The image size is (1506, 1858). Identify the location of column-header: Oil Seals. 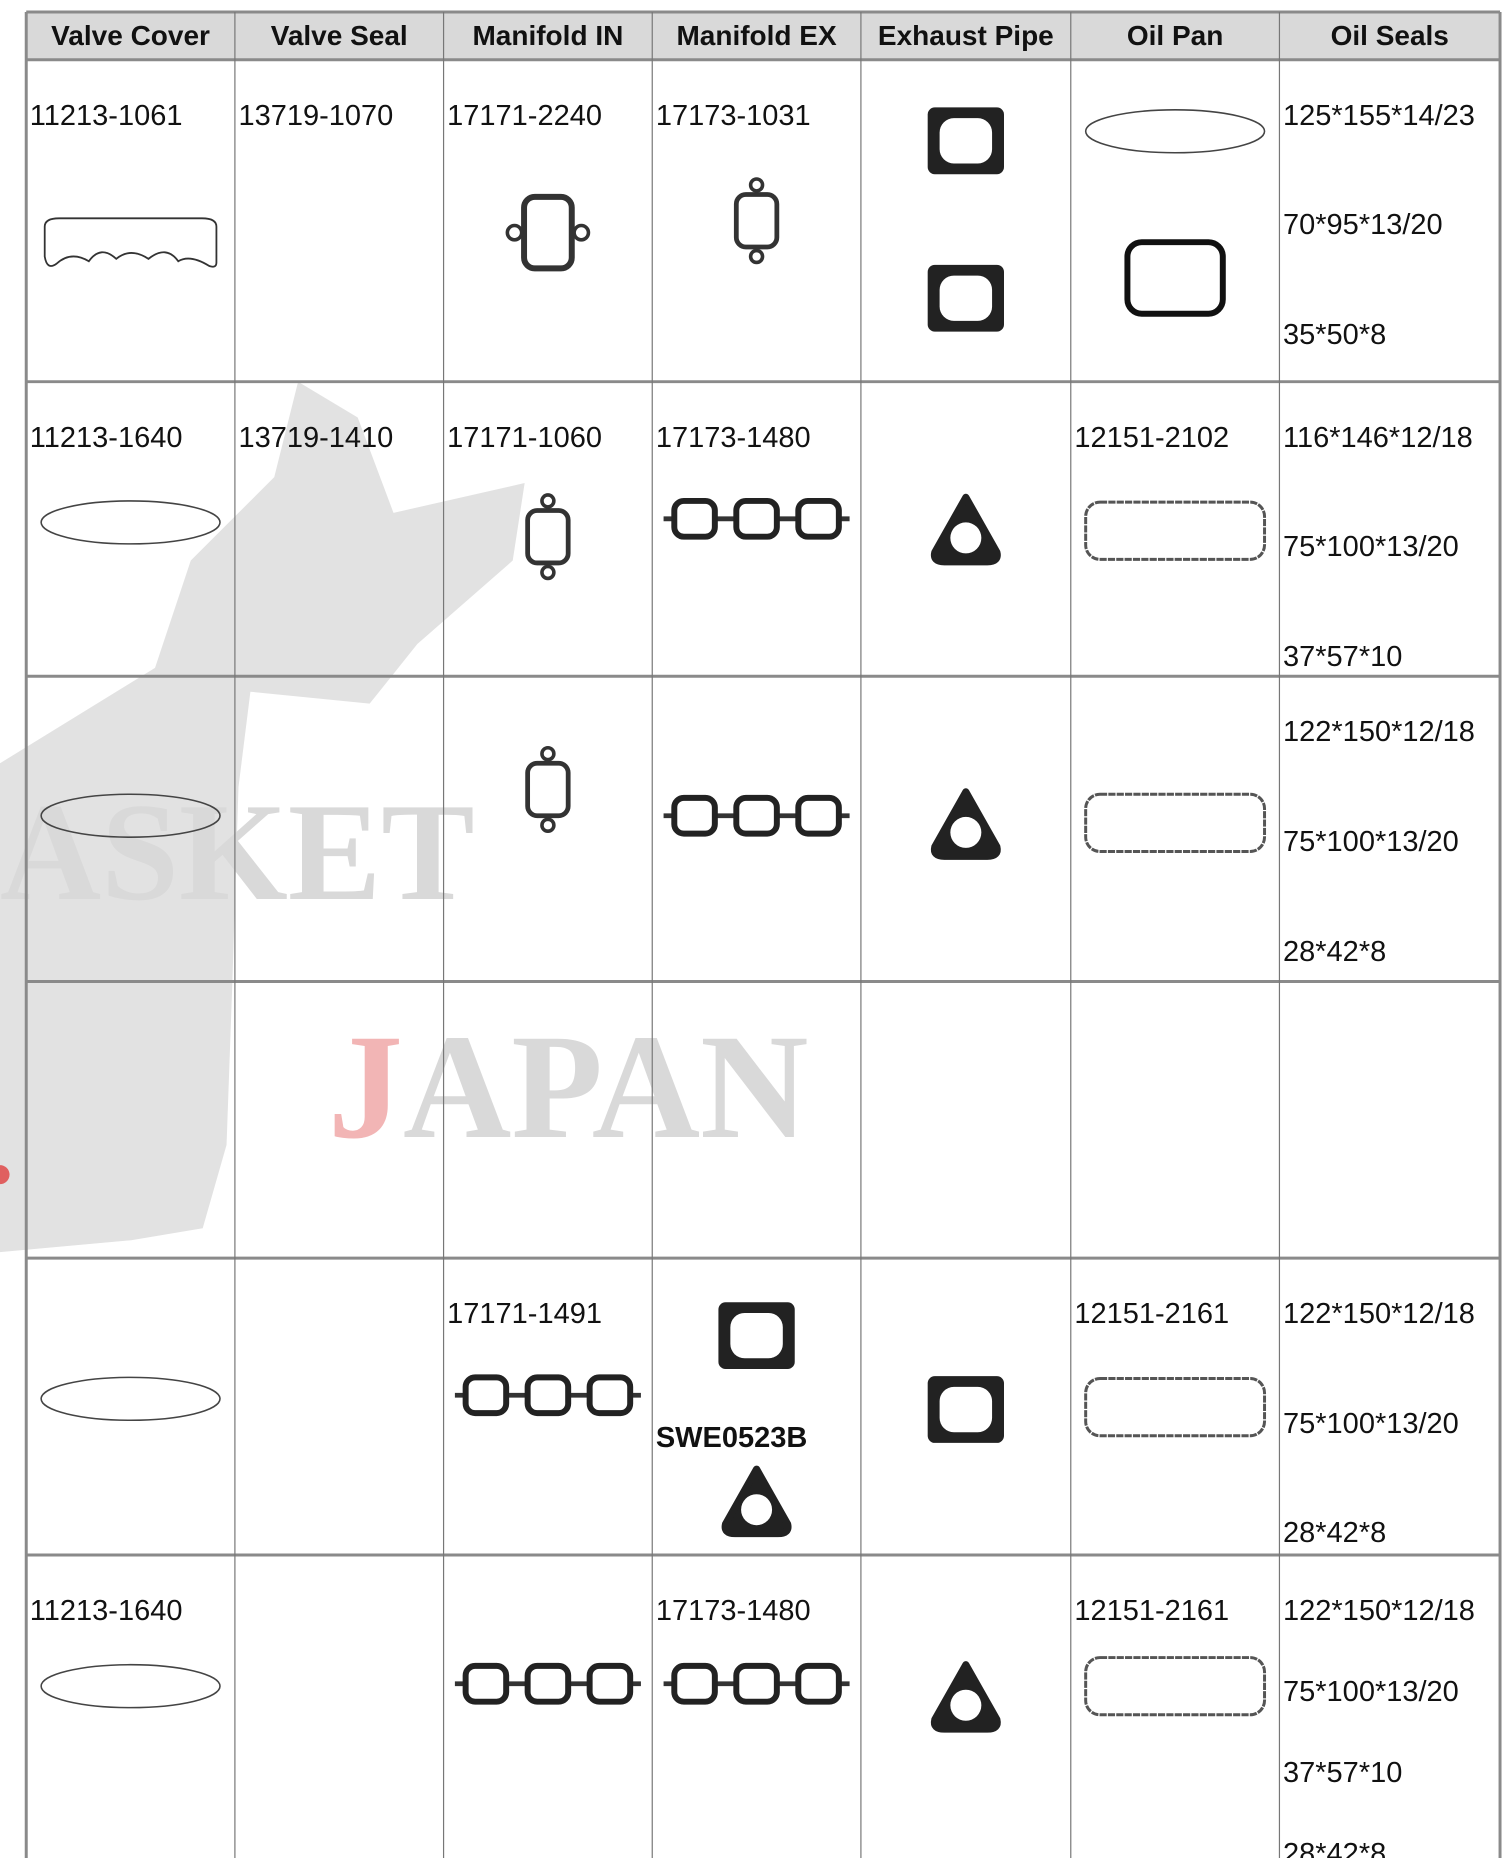
(1389, 35).